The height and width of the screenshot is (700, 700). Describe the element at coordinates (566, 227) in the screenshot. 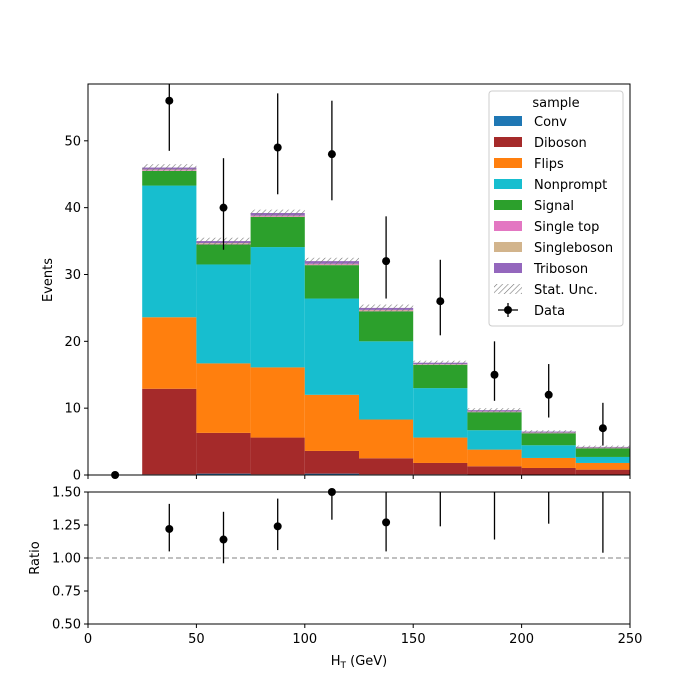

I see `legend-label: Single top` at that location.